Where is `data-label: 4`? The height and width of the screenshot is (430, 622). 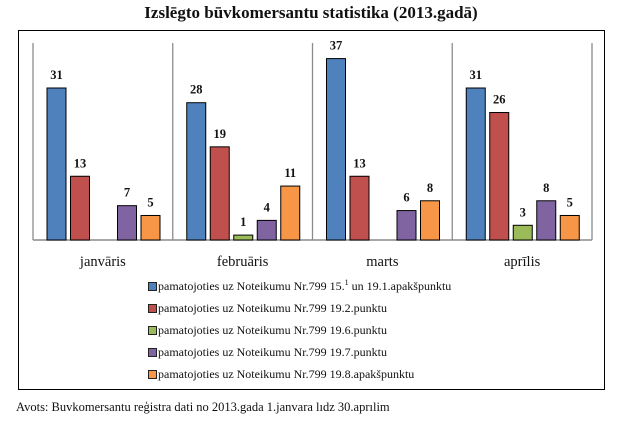 data-label: 4 is located at coordinates (267, 207).